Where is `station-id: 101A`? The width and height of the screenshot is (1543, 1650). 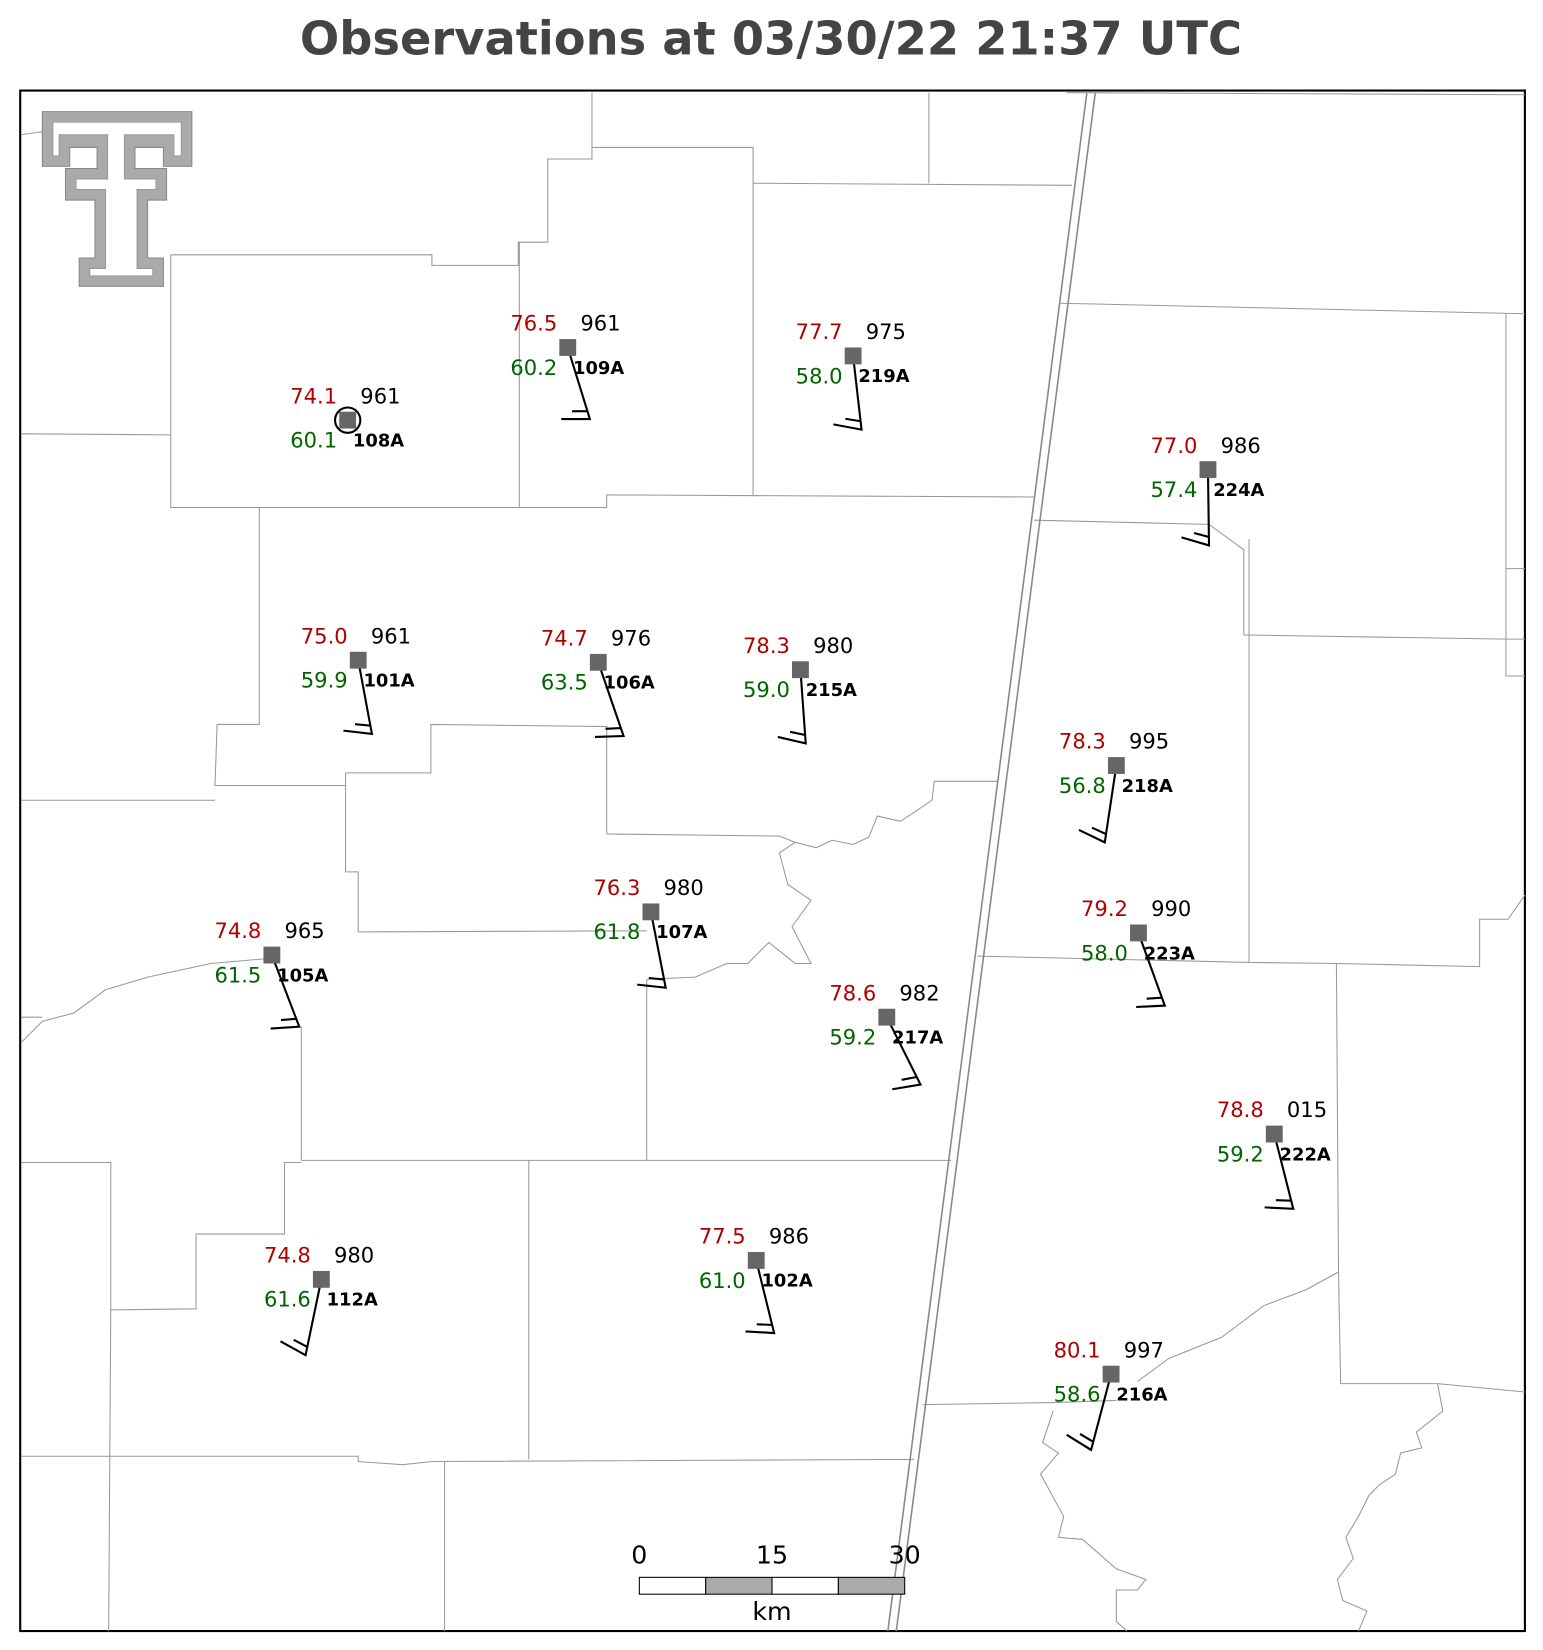
station-id: 101A is located at coordinates (388, 681).